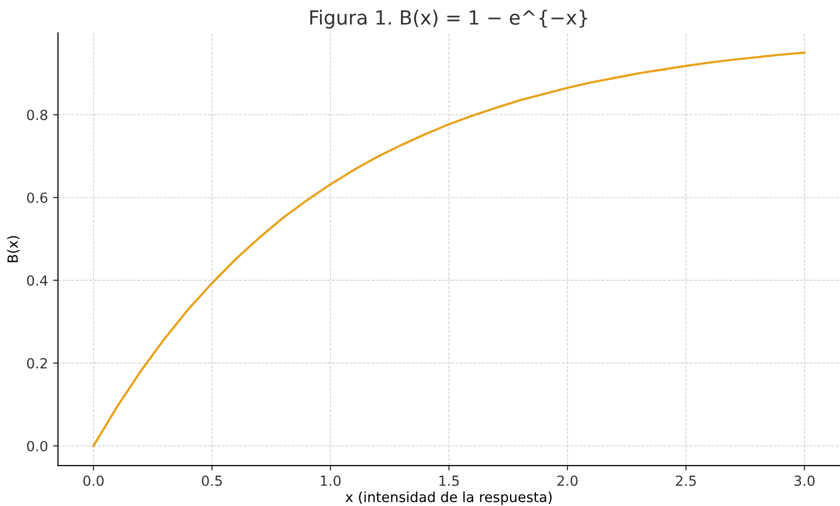 The height and width of the screenshot is (506, 840). Describe the element at coordinates (37, 197) in the screenshot. I see `y-tick-label: 0.6` at that location.